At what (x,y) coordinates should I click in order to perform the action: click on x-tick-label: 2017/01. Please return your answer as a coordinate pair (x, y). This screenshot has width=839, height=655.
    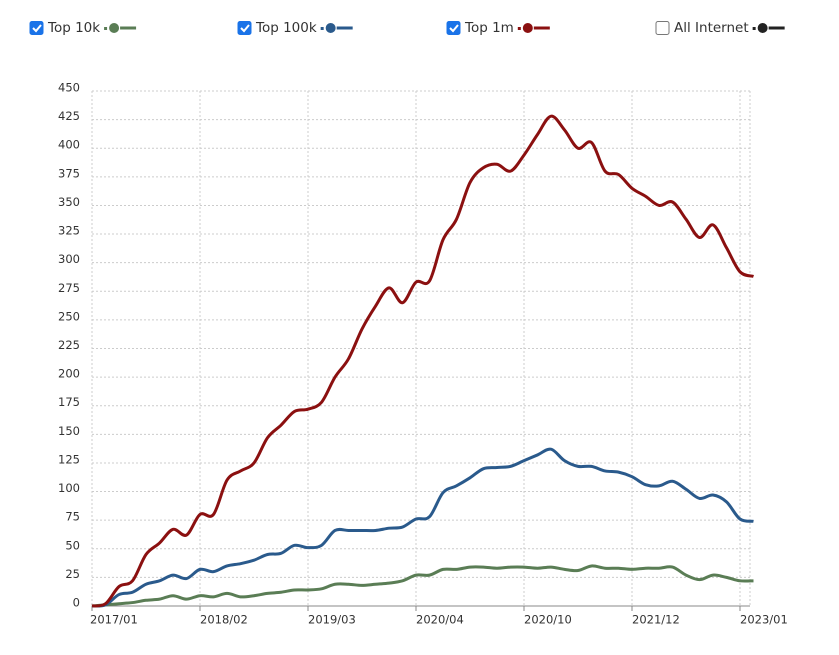
    Looking at the image, I should click on (114, 620).